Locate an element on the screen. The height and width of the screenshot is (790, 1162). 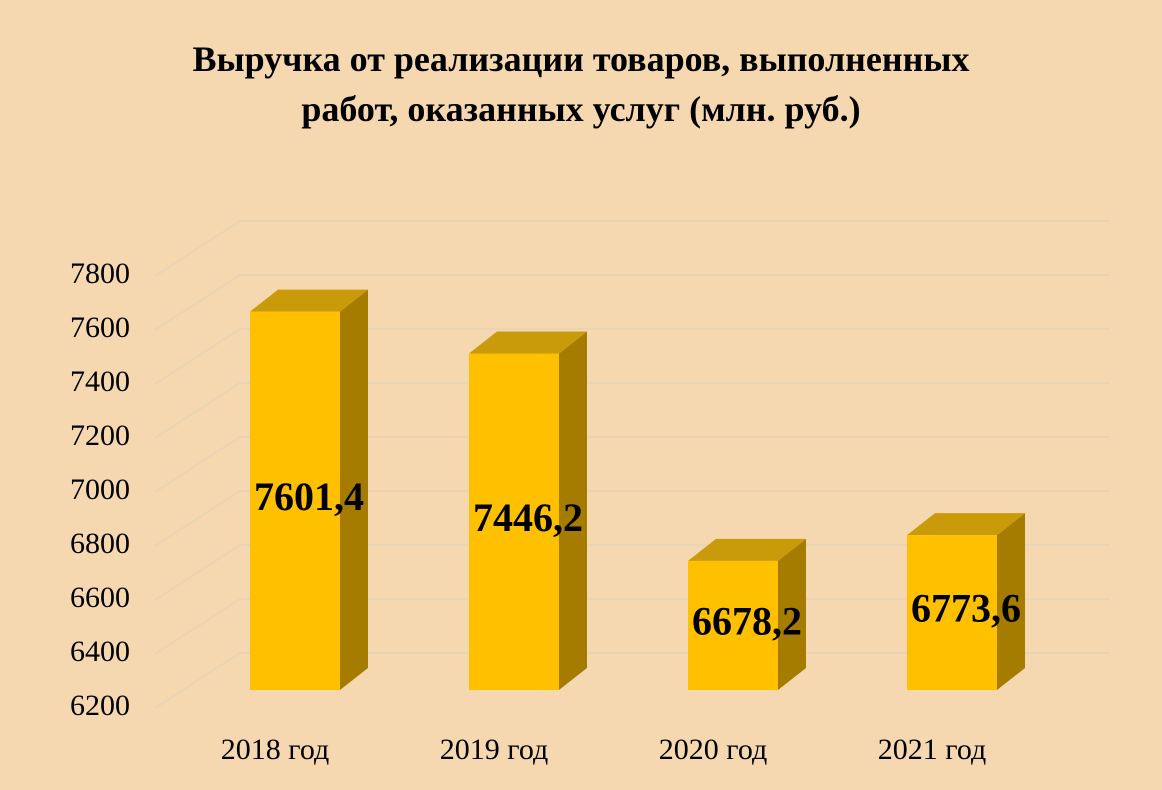
y-tick-label: 6200 is located at coordinates (100, 705).